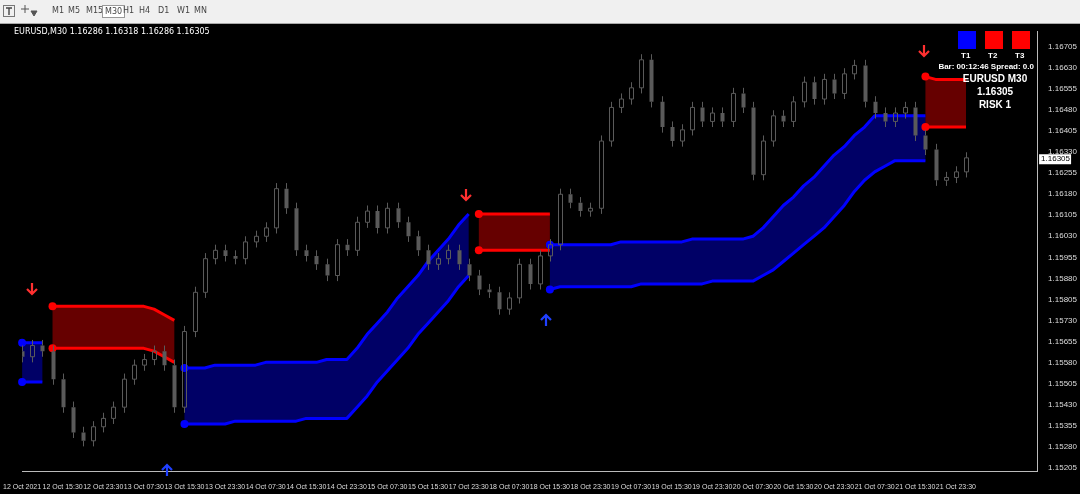  Describe the element at coordinates (1063, 110) in the screenshot. I see `y-tick-label: 1.16480` at that location.